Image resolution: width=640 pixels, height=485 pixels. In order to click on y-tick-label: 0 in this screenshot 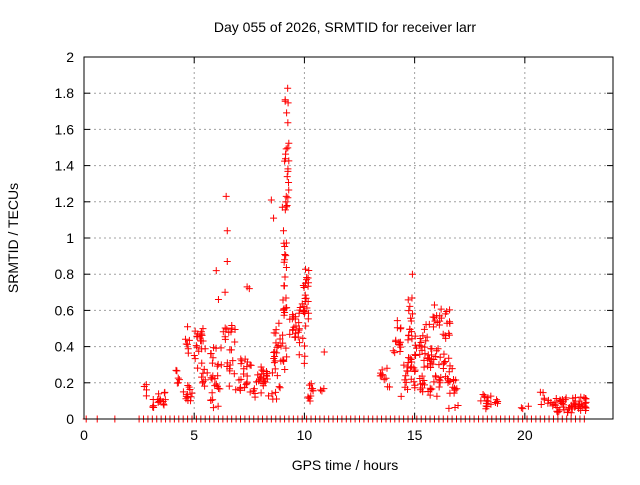, I will do `click(70, 419)`.